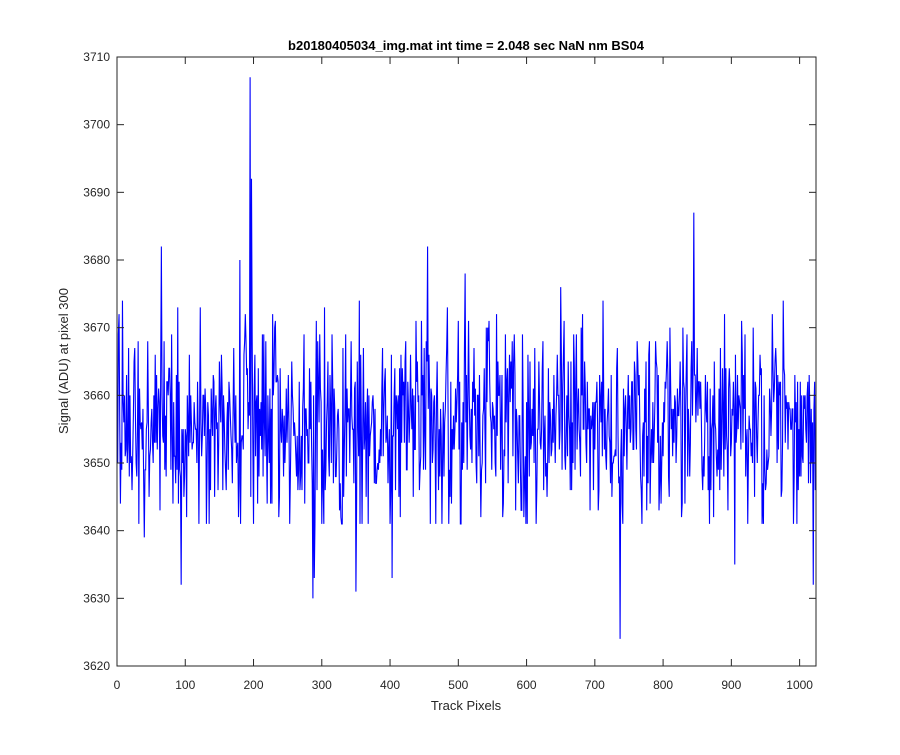 The height and width of the screenshot is (755, 900). Describe the element at coordinates (322, 685) in the screenshot. I see `x-tick-label: 300` at that location.